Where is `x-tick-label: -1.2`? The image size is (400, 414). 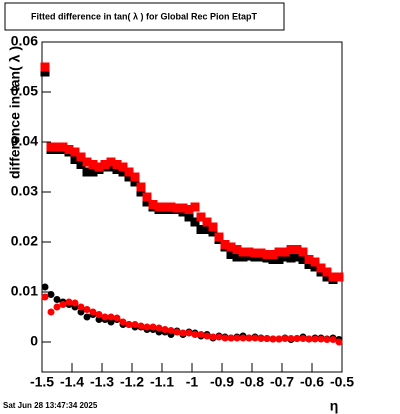
x-tick-label: -1.2 is located at coordinates (132, 382).